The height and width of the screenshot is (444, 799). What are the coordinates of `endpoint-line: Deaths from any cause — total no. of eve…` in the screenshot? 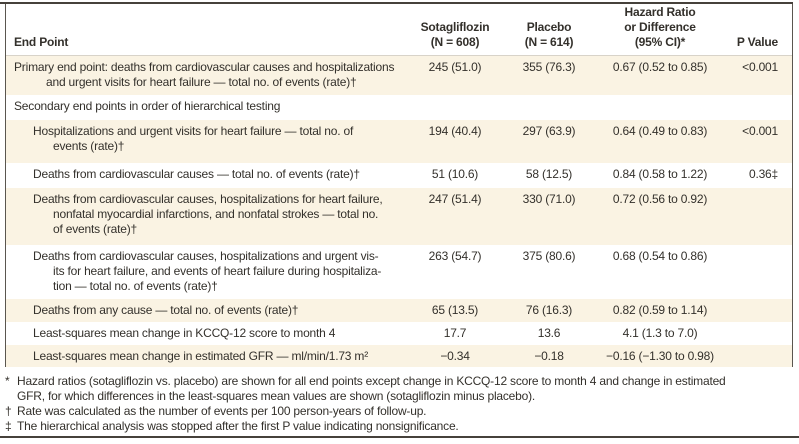 It's located at (166, 310).